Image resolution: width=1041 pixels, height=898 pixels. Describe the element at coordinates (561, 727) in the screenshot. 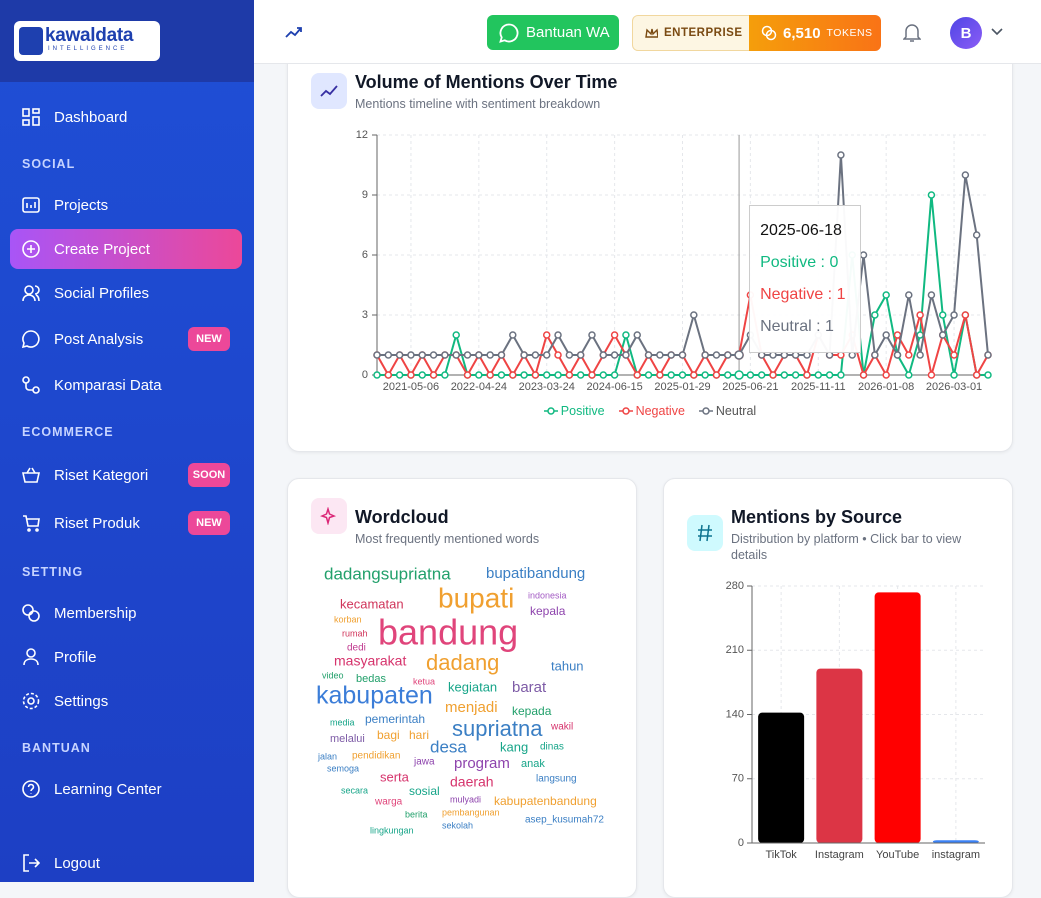

I see `word: wakil` at that location.